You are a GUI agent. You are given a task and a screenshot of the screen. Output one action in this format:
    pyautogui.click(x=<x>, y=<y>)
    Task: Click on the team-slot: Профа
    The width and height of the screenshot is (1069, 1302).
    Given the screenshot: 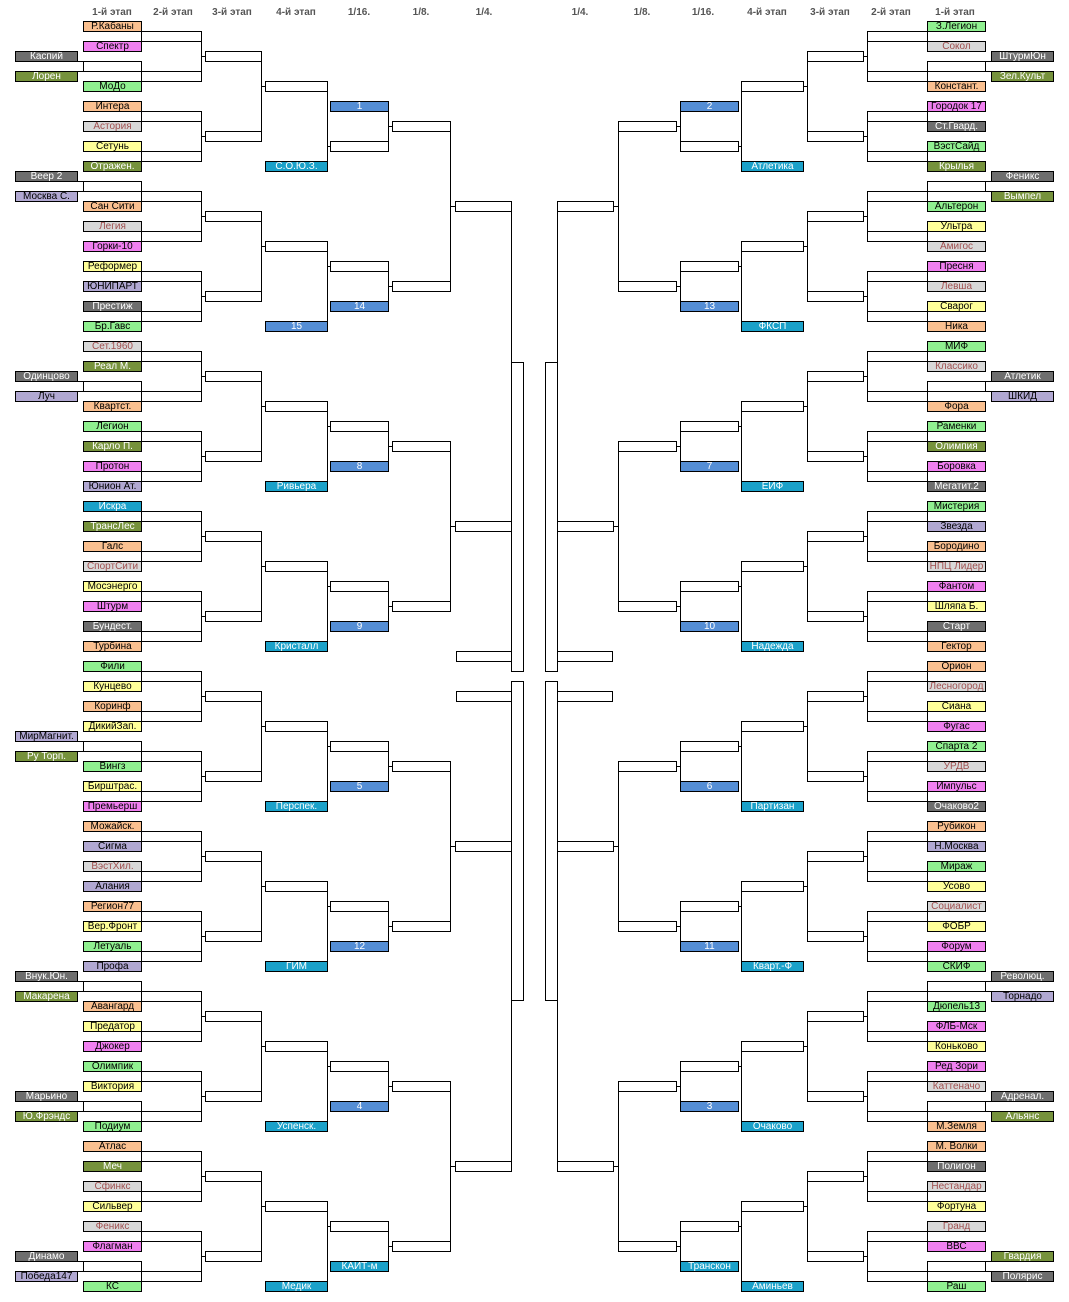 What is the action you would take?
    pyautogui.click(x=112, y=966)
    